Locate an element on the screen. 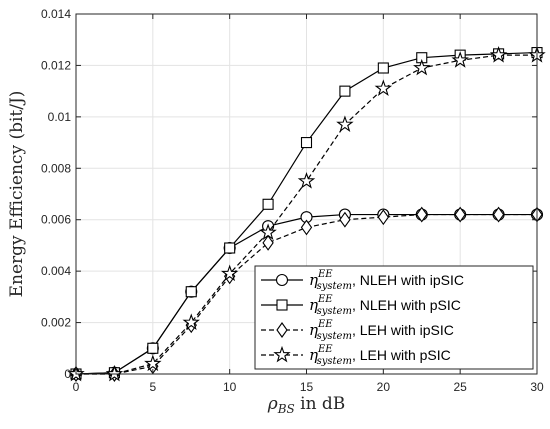  x-tick-label: 20 is located at coordinates (384, 387).